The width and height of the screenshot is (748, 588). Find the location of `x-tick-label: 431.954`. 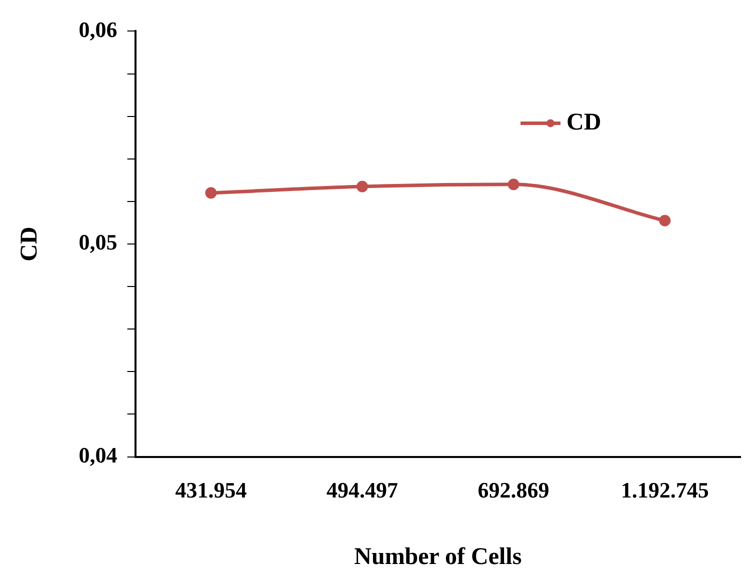

x-tick-label: 431.954 is located at coordinates (211, 490).